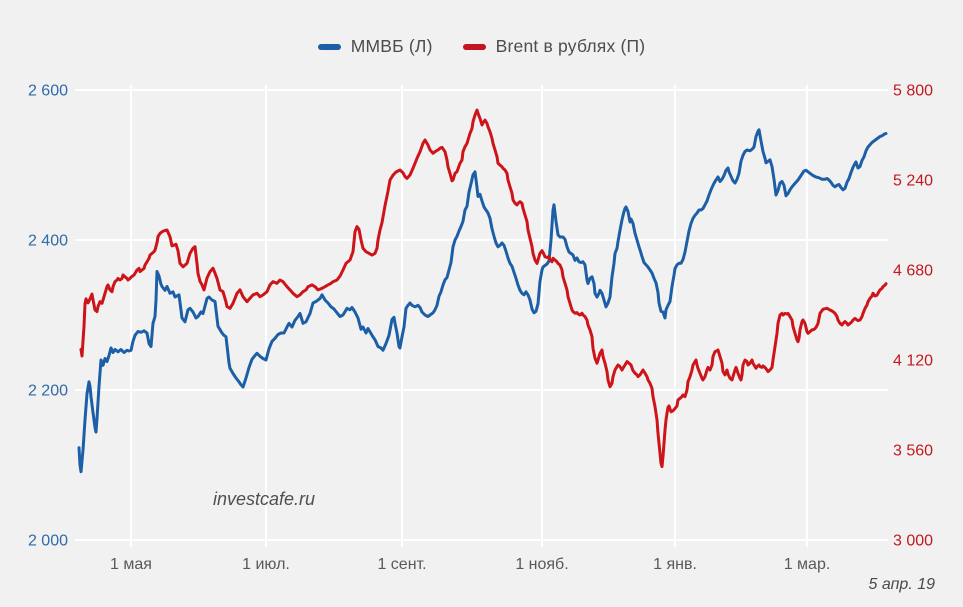 Image resolution: width=963 pixels, height=607 pixels. I want to click on right-axis-label: 4 680, so click(913, 271).